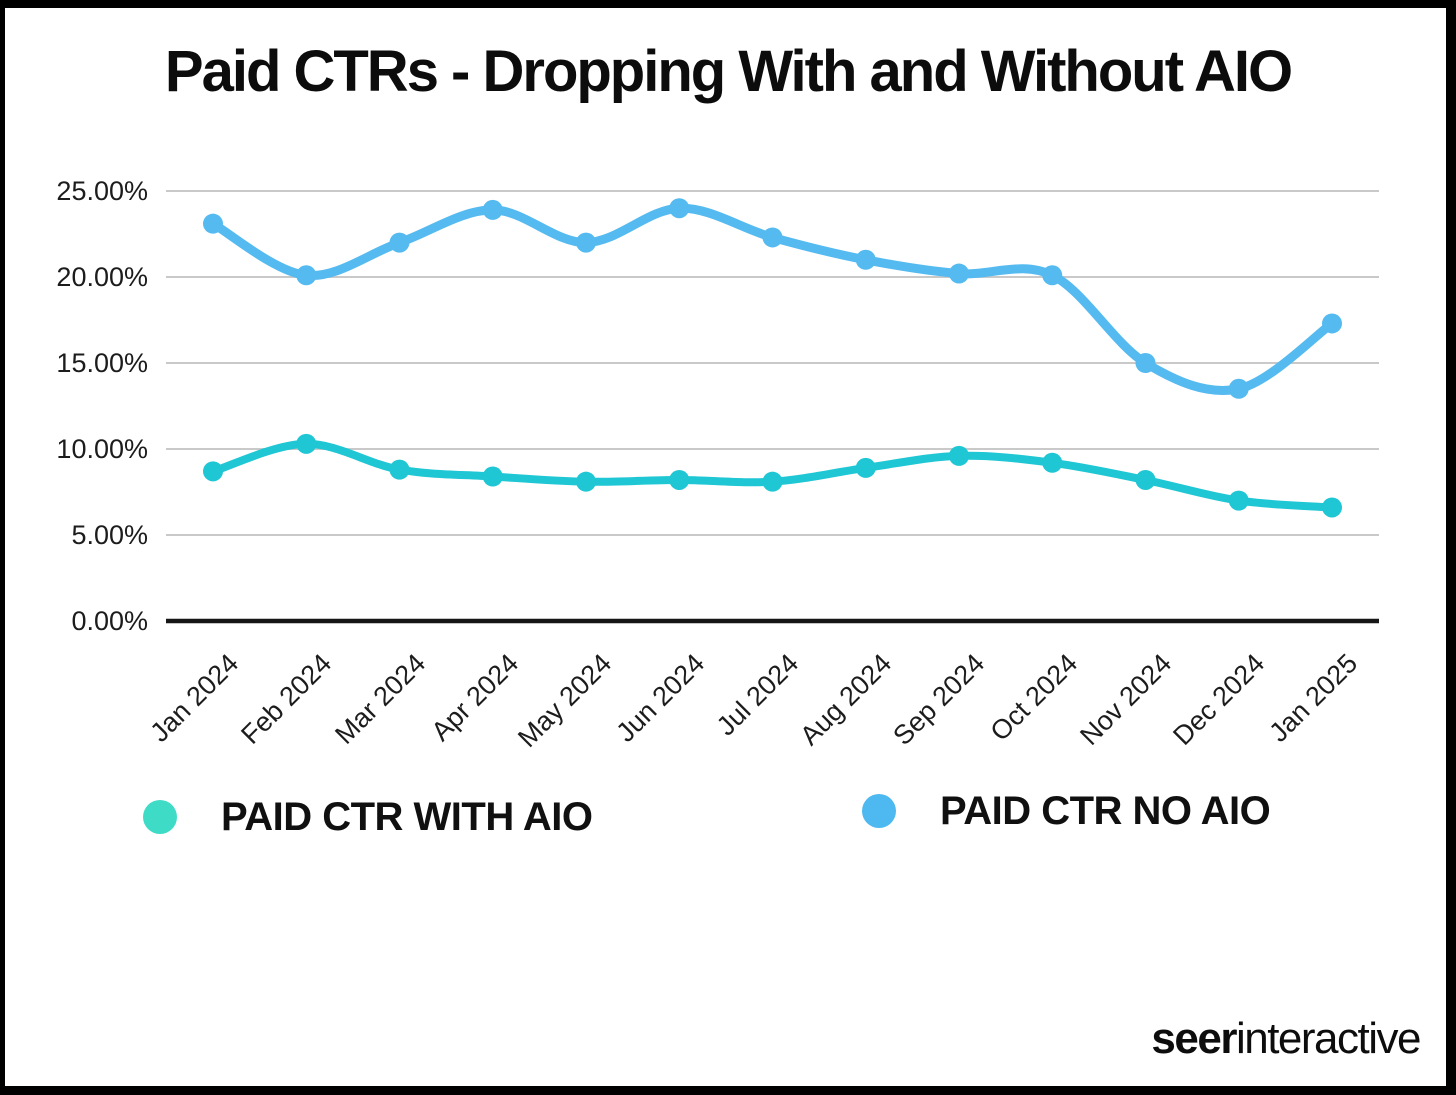 Image resolution: width=1456 pixels, height=1095 pixels. What do you see at coordinates (728, 4) in the screenshot?
I see `frame-border-top` at bounding box center [728, 4].